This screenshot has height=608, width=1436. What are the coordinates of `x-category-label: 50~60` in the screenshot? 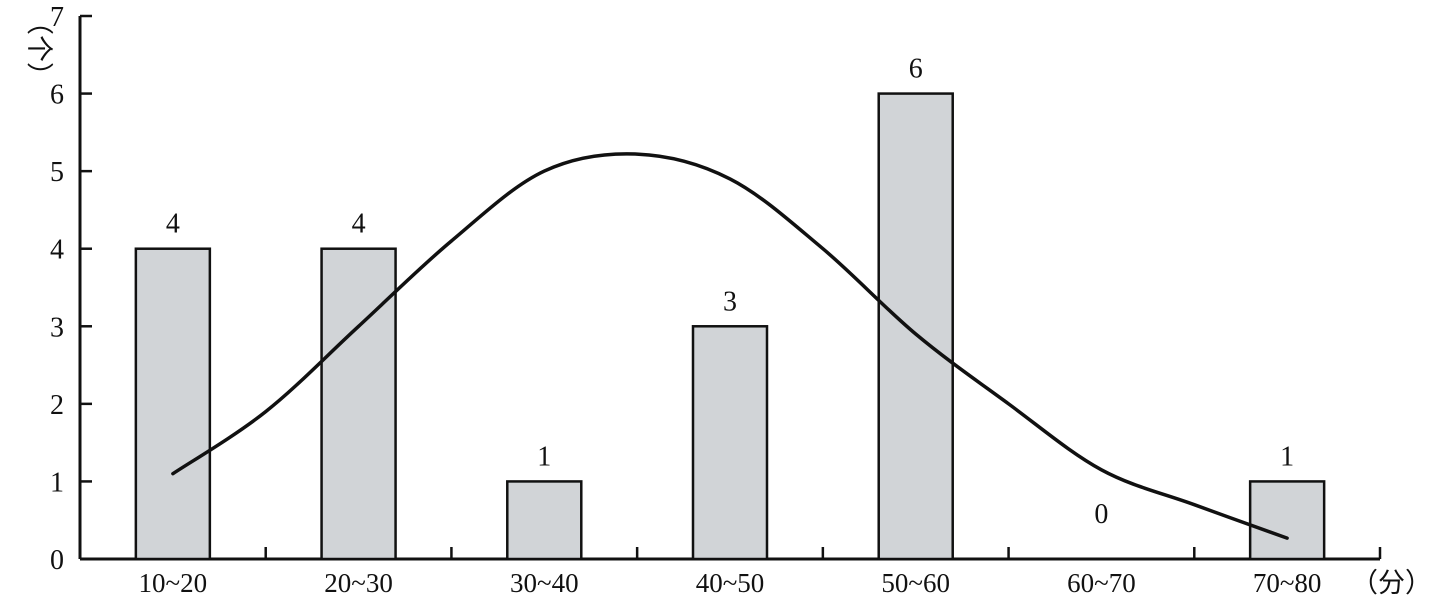 It's located at (915, 583).